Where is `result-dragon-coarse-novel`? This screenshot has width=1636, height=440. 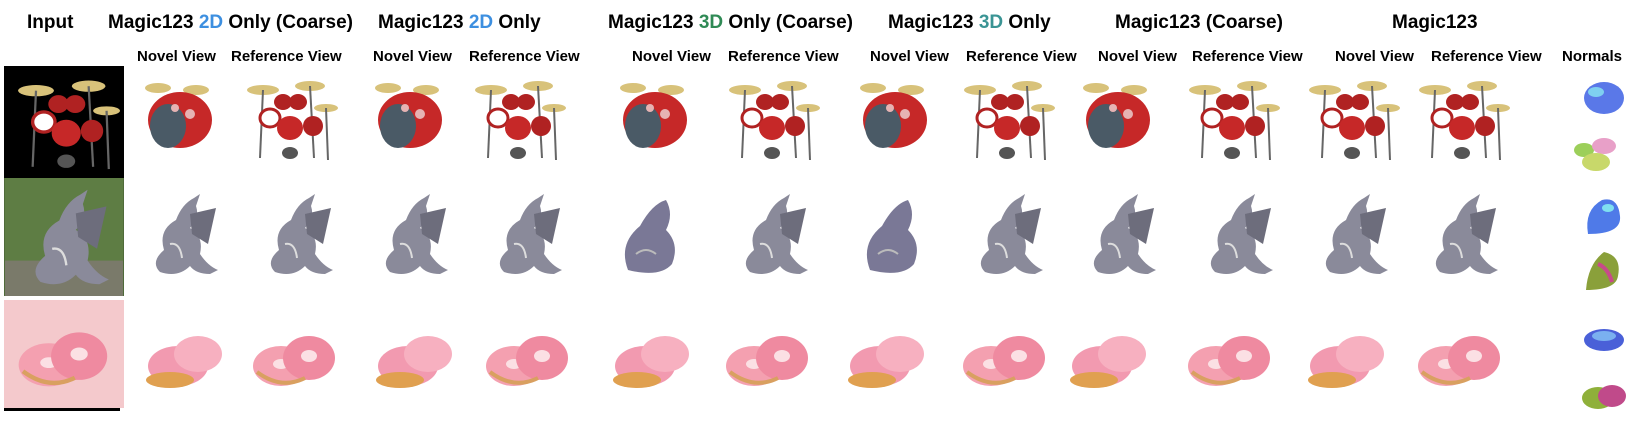
result-dragon-coarse-novel is located at coordinates (1118, 234).